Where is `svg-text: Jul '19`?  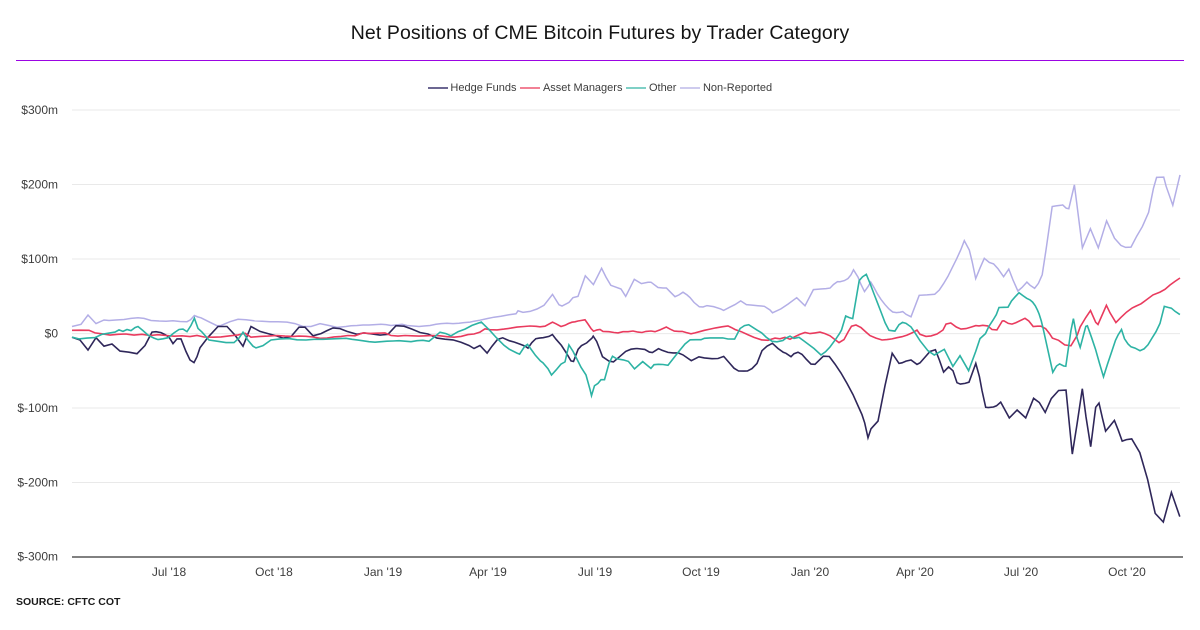 svg-text: Jul '19 is located at coordinates (595, 572).